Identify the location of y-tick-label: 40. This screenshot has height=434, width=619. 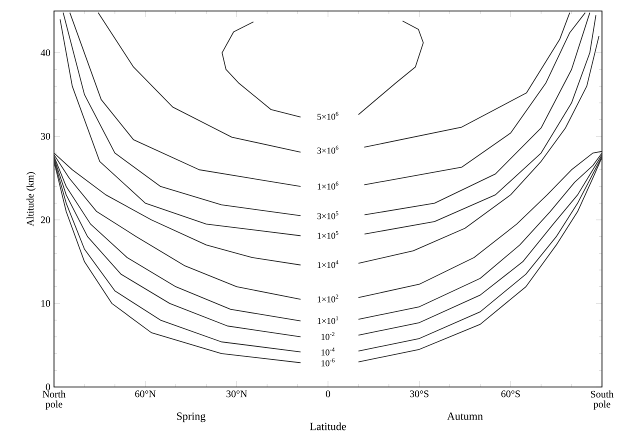
(45, 52).